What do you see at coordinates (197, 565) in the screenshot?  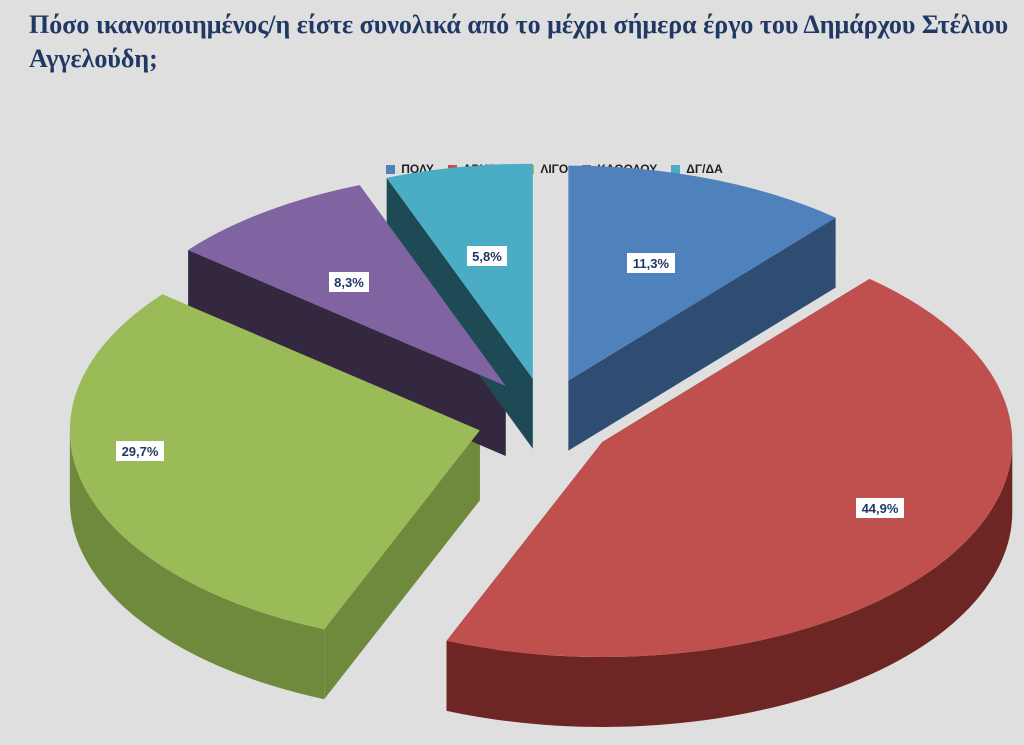 I see `slice-side` at bounding box center [197, 565].